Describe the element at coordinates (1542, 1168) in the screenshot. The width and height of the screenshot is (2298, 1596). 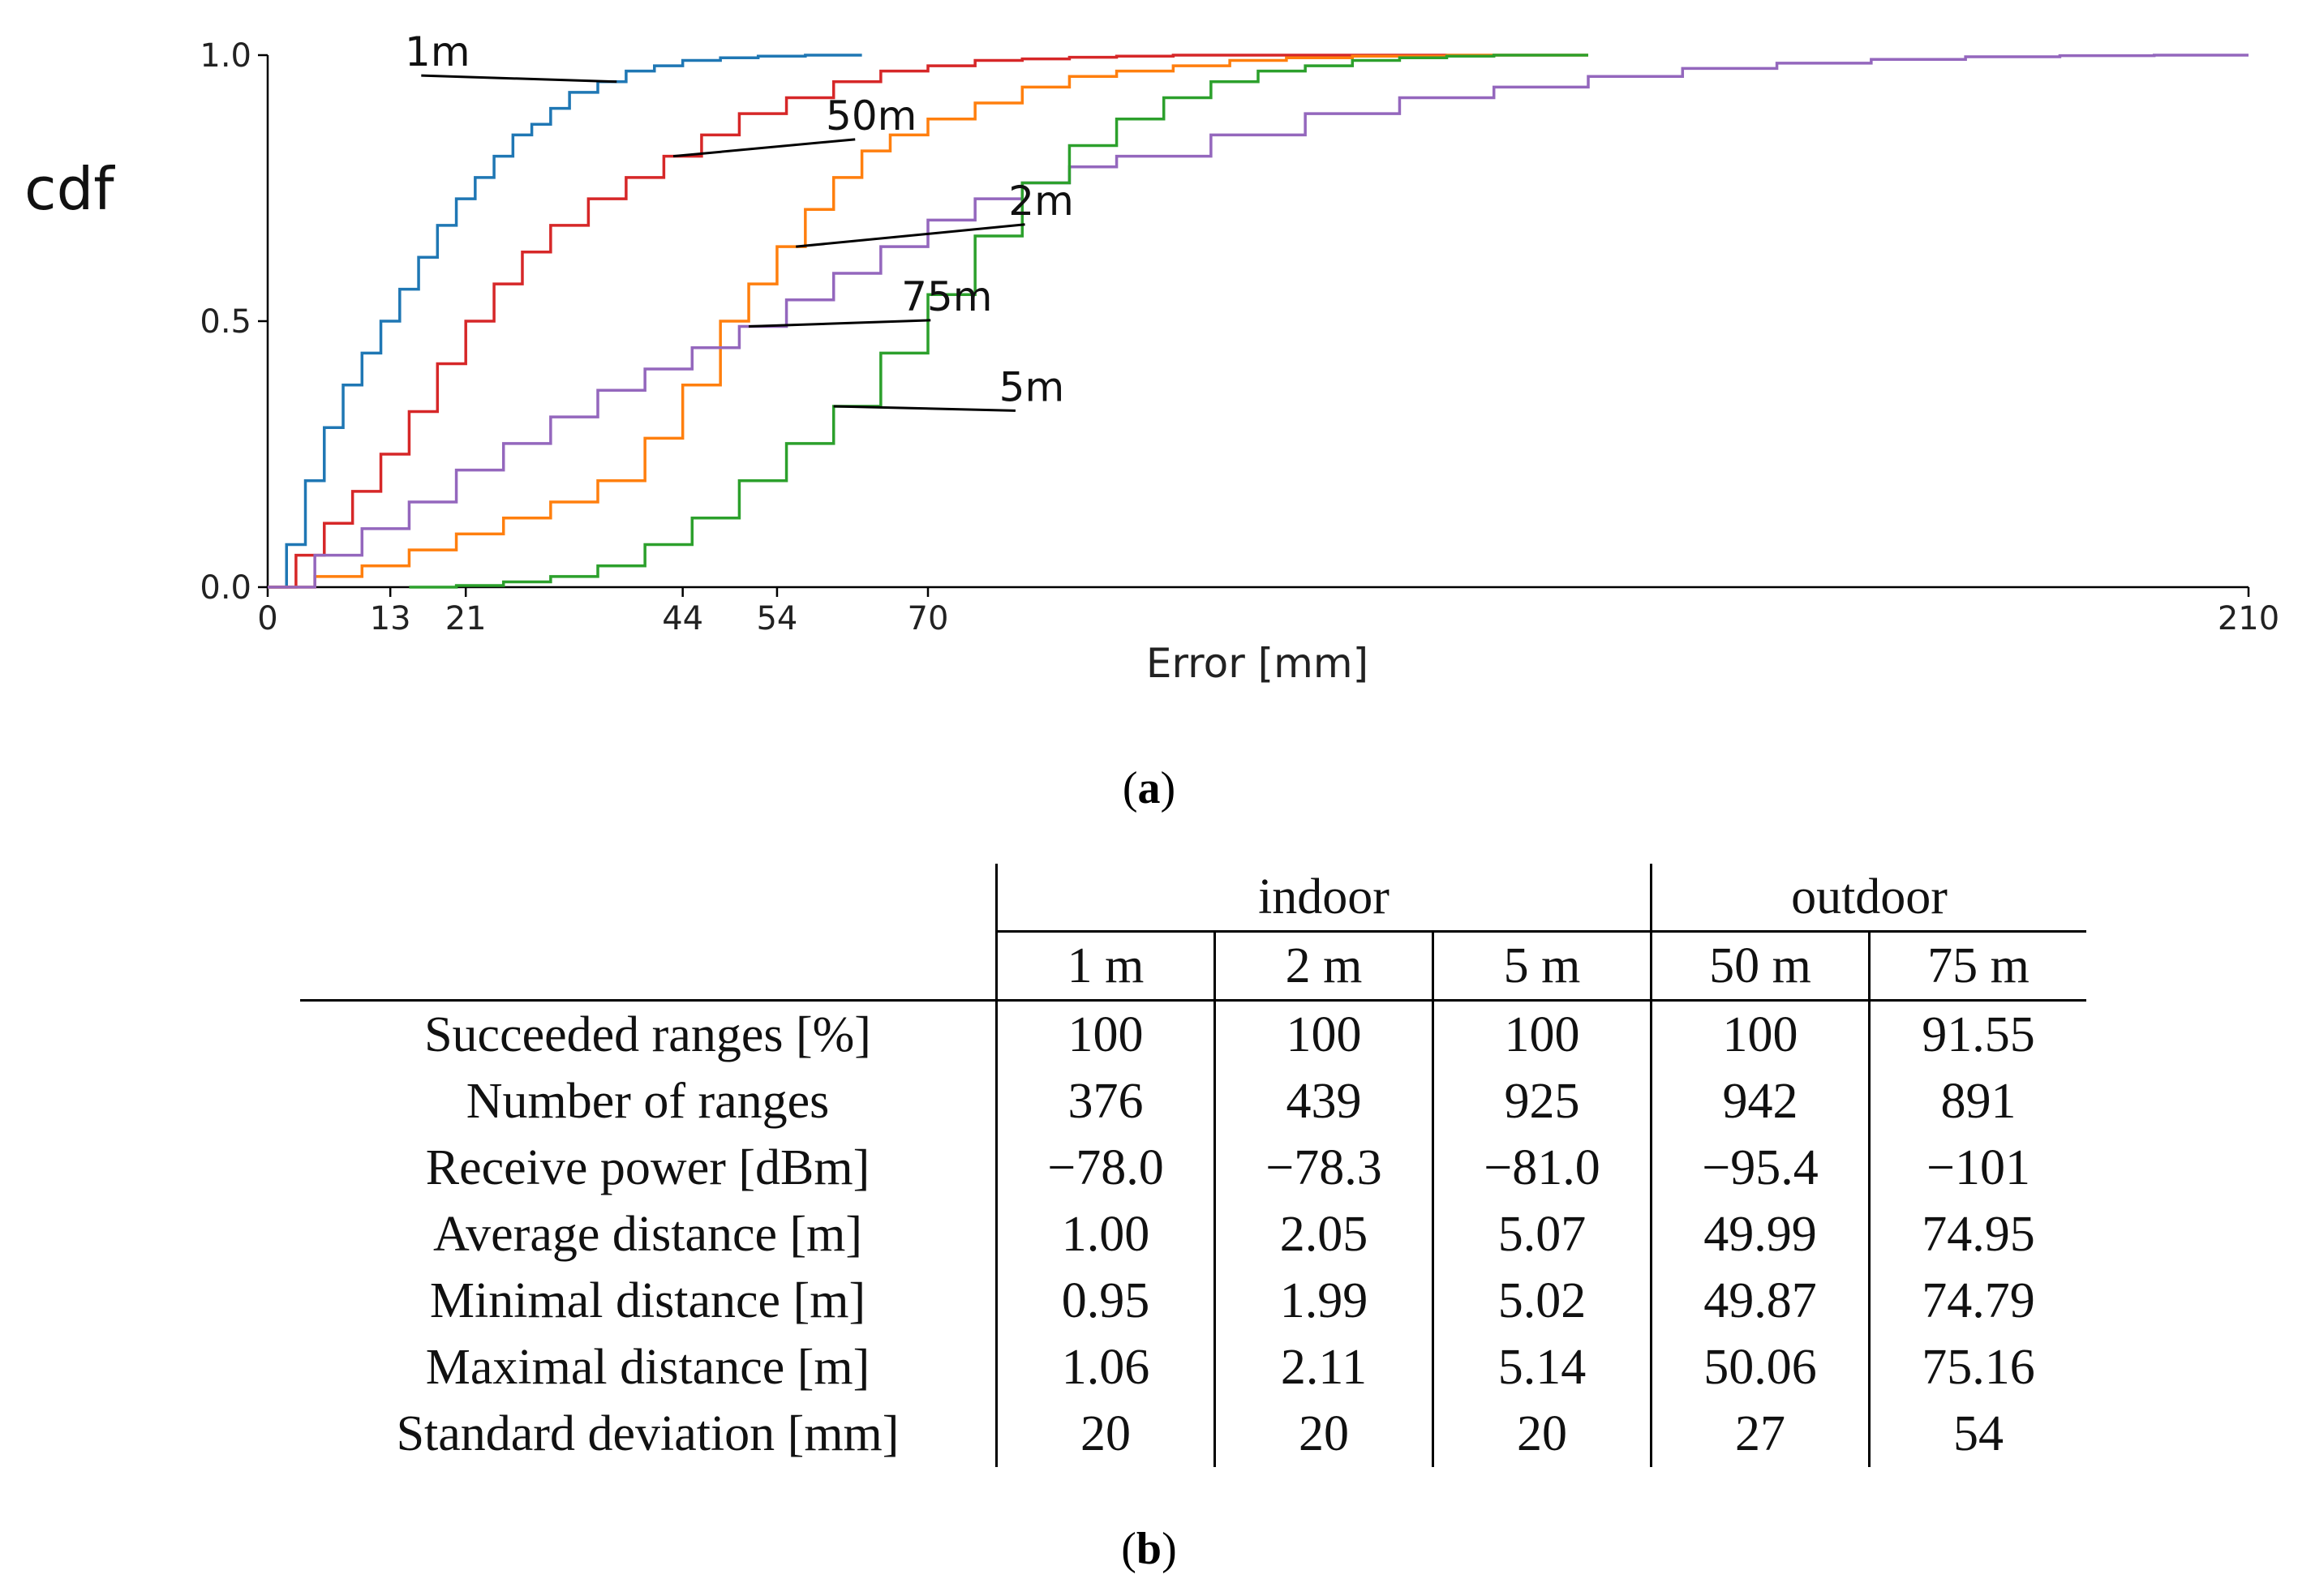
I see `table-cell: −81.0` at that location.